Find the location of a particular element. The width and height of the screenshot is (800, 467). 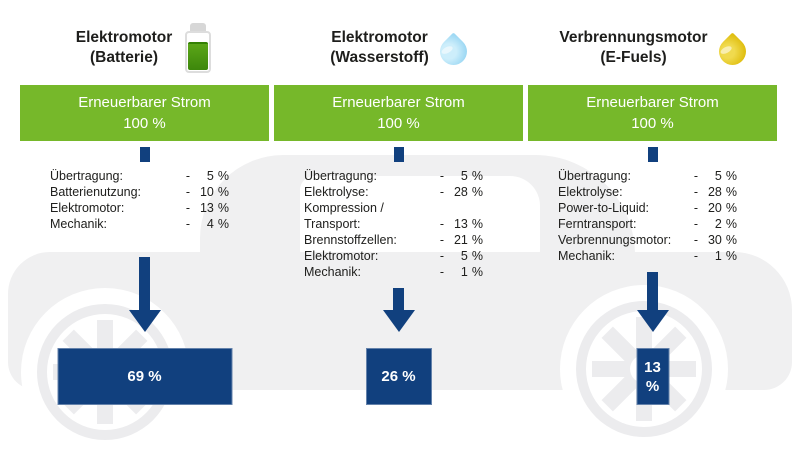

battery-icon is located at coordinates (198, 48).